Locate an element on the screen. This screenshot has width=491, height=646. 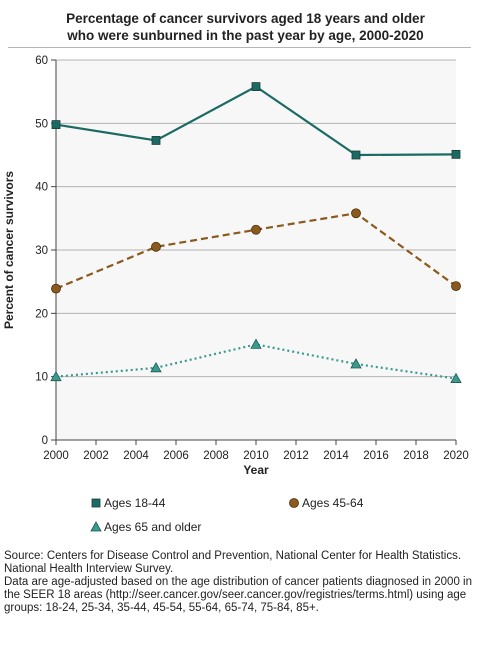
title-divider is located at coordinates (239, 47).